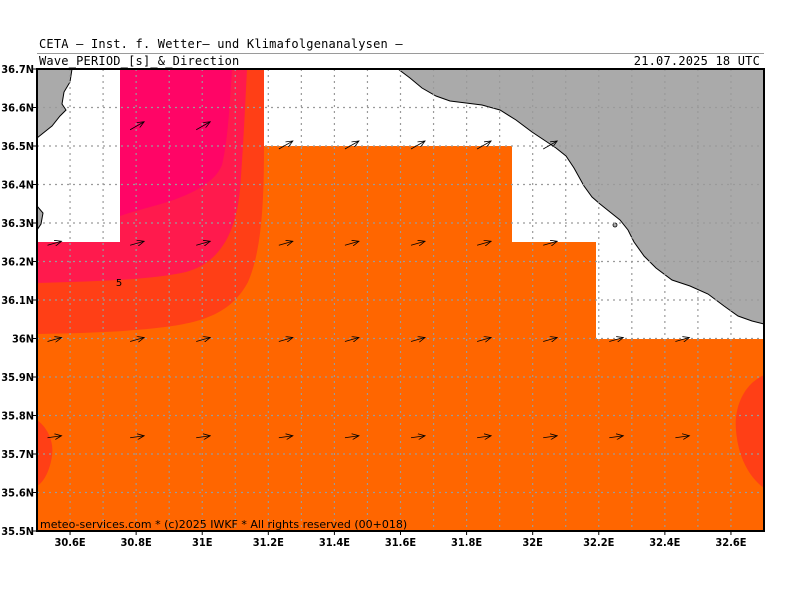 The height and width of the screenshot is (600, 800). What do you see at coordinates (17, 416) in the screenshot?
I see `lat-label: 35.8N` at bounding box center [17, 416].